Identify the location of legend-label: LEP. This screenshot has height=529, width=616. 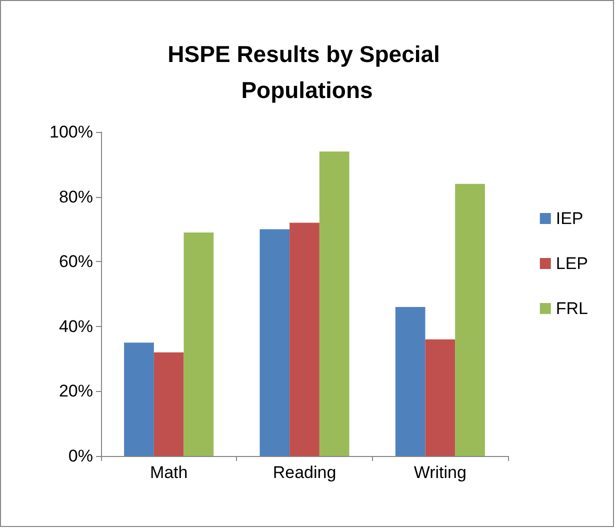
(572, 263).